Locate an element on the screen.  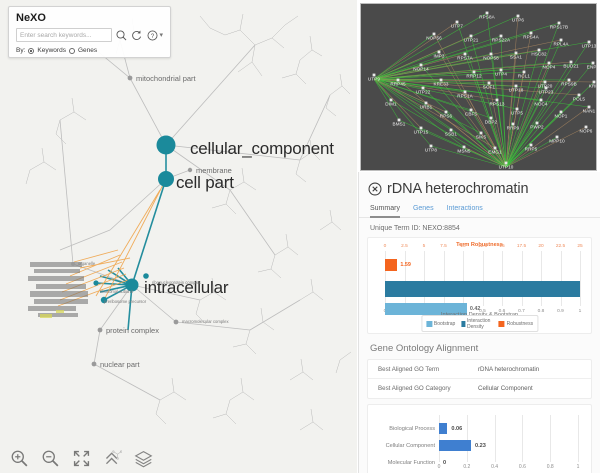
node-label-preribosome-precursor: preribosome precursor is located at coordinates (125, 301).